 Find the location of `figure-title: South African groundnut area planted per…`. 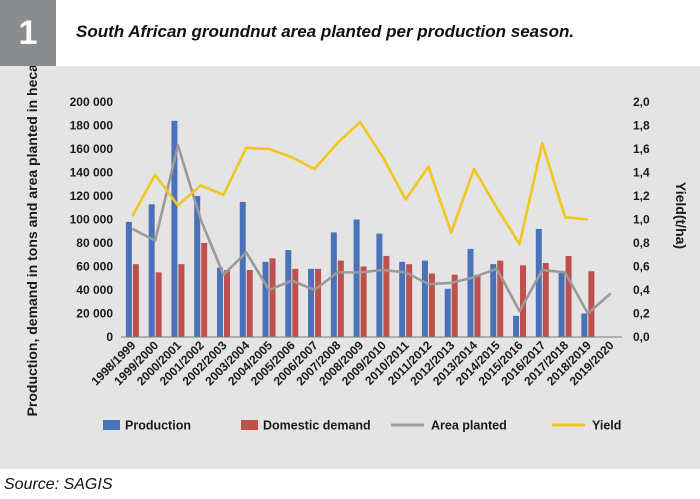

figure-title: South African groundnut area planted per… is located at coordinates (325, 31).